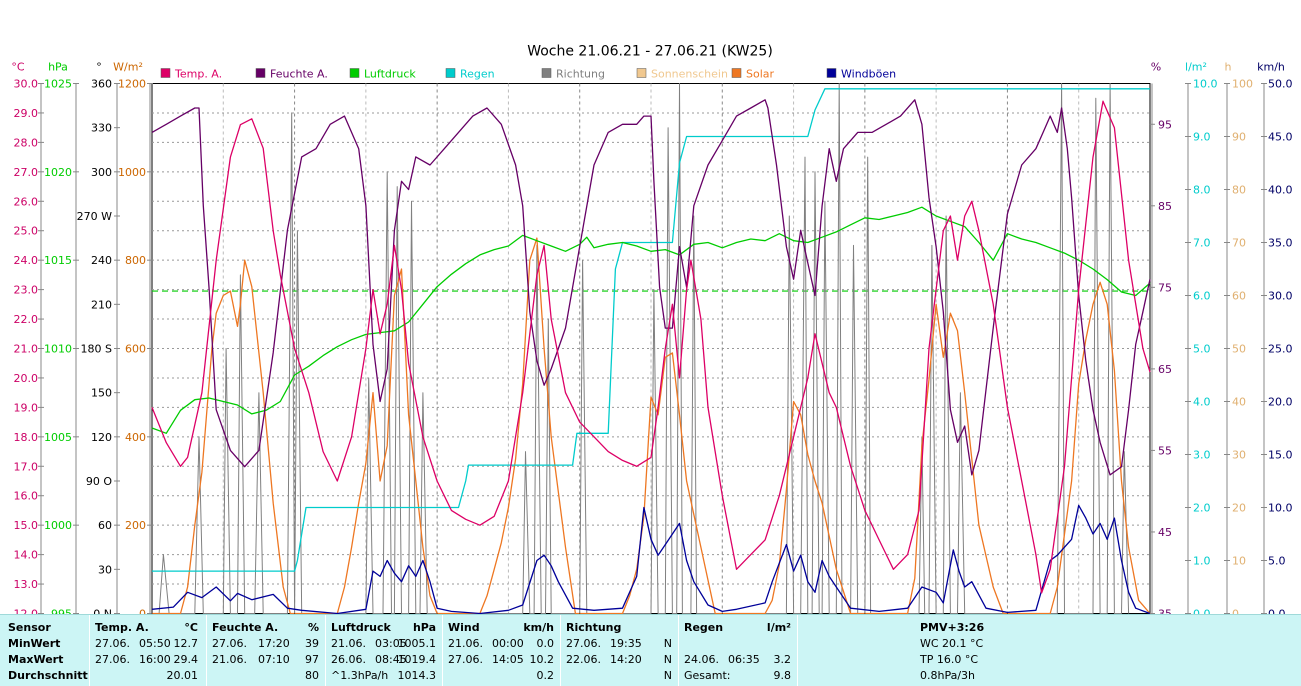 The height and width of the screenshot is (686, 1301). What do you see at coordinates (707, 675) in the screenshot?
I see `table-cell-date: Gesamt:` at bounding box center [707, 675].